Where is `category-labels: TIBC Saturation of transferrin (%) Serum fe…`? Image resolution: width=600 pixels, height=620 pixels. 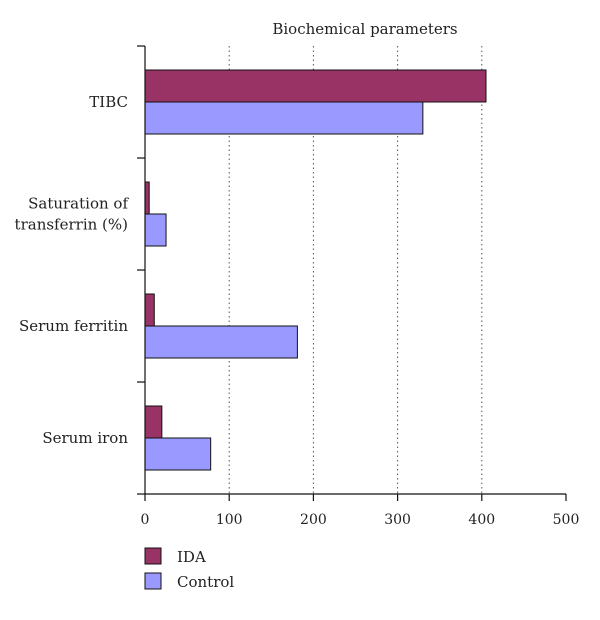 category-labels: TIBC Saturation of transferrin (%) Serum fe… is located at coordinates (72, 270).